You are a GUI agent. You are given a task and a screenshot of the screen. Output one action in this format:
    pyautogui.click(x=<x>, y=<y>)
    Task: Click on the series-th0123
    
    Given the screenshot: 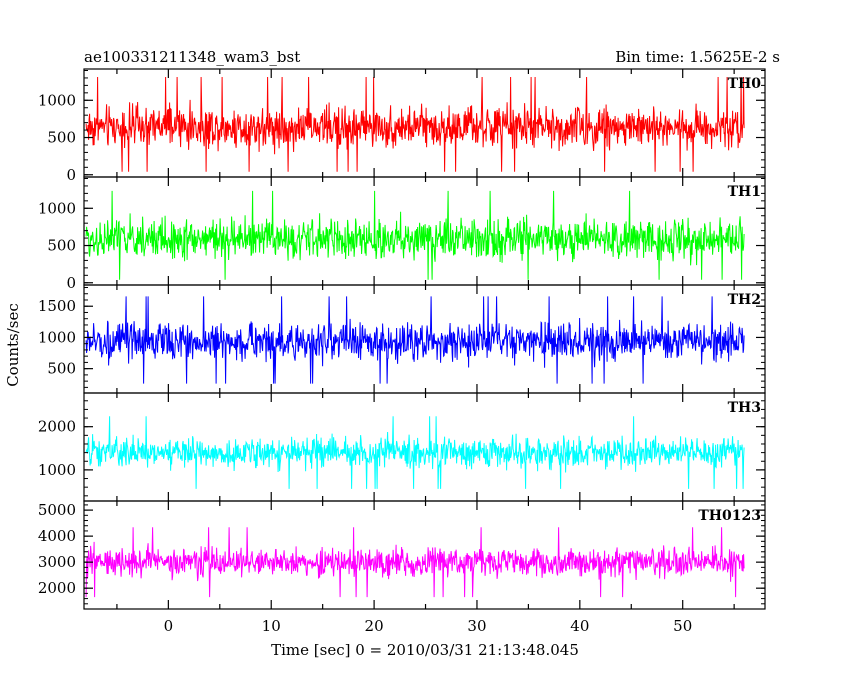 What is the action you would take?
    pyautogui.click(x=415, y=562)
    